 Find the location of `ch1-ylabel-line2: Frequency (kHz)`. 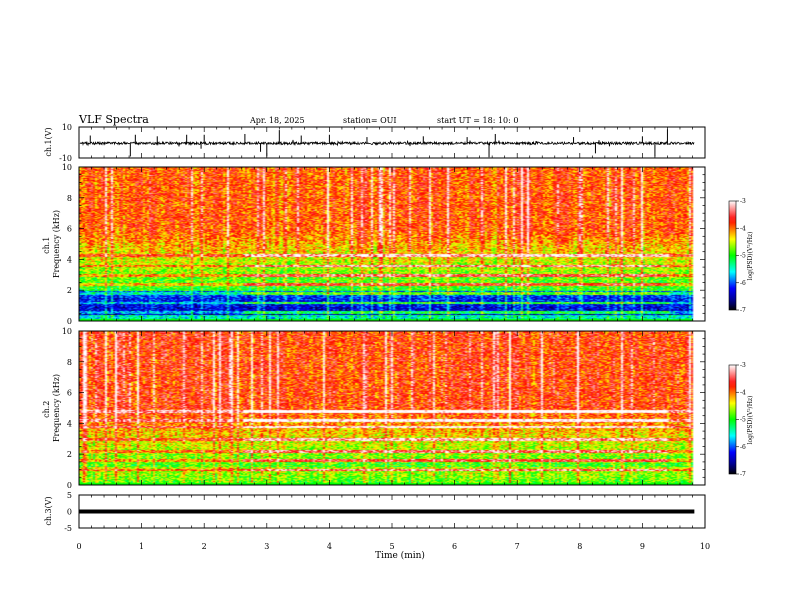

ch1-ylabel-line2: Frequency (kHz) is located at coordinates (56, 244).